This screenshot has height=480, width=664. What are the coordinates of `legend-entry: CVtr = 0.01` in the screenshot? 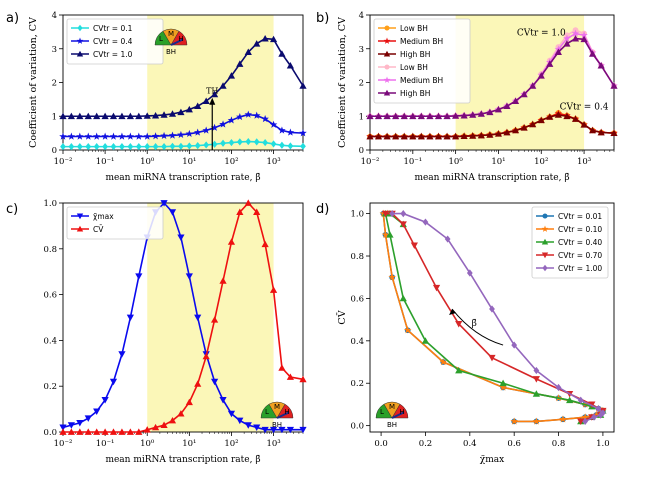 It's located at (580, 216).